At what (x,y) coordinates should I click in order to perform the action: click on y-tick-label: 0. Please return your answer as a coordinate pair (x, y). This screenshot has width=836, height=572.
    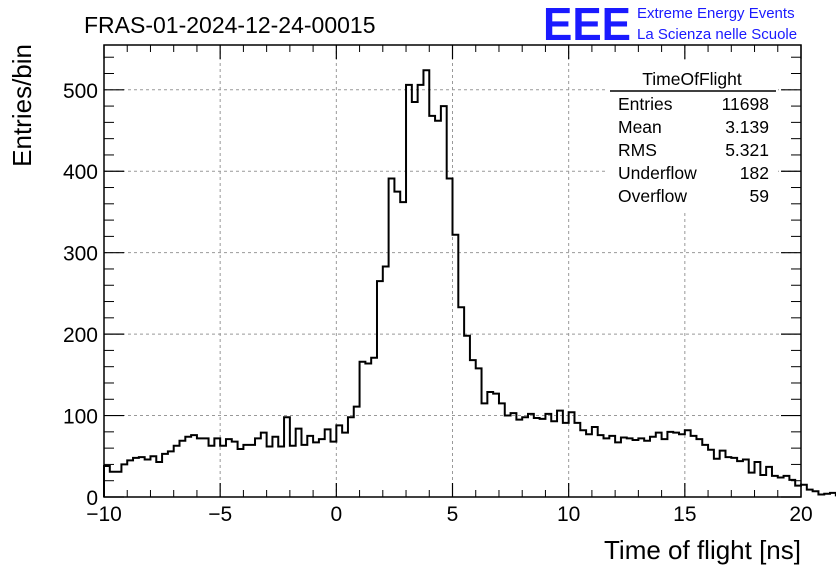
    Looking at the image, I should click on (92, 498).